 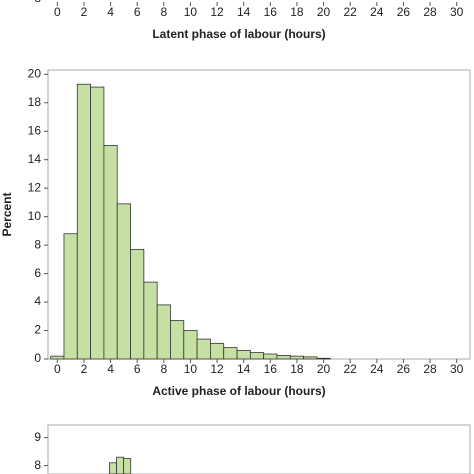 What do you see at coordinates (37, 358) in the screenshot?
I see `y-tick-label: 0` at bounding box center [37, 358].